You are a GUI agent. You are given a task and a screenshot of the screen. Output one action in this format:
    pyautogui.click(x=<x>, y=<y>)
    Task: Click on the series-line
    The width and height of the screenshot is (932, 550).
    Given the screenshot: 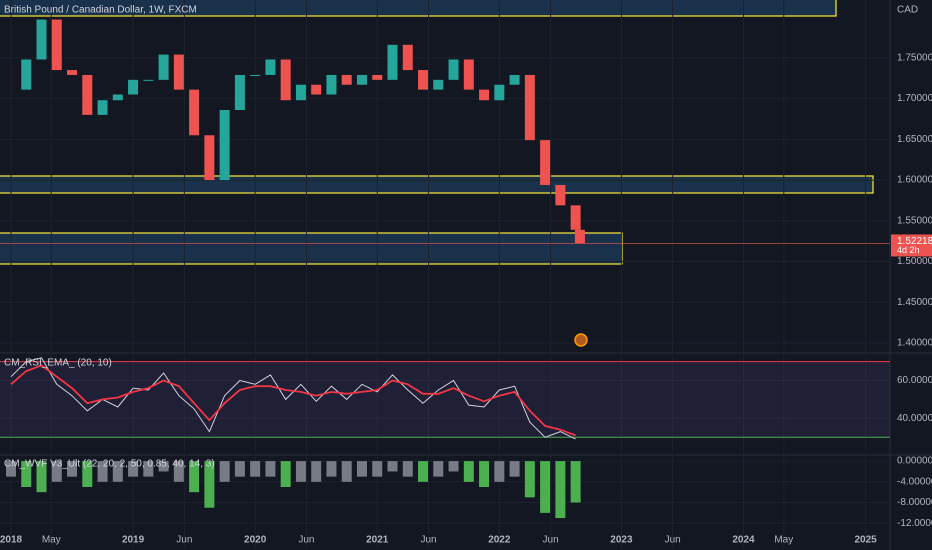 What is the action you would take?
    pyautogui.click(x=293, y=400)
    